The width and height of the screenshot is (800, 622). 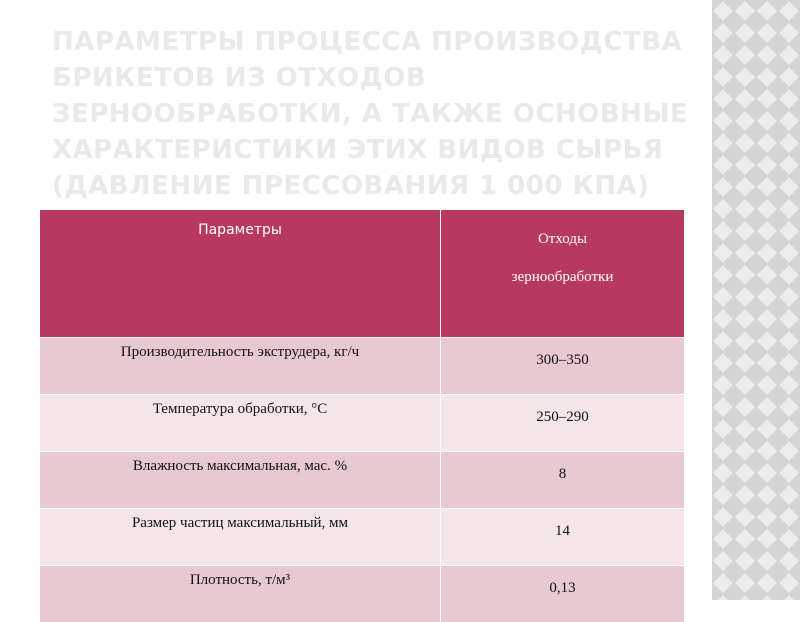 I want to click on title-line: ХАРАКТЕРИСТИКИ ЭТИХ ВИДОВ СЫРЬЯ, so click(x=372, y=150).